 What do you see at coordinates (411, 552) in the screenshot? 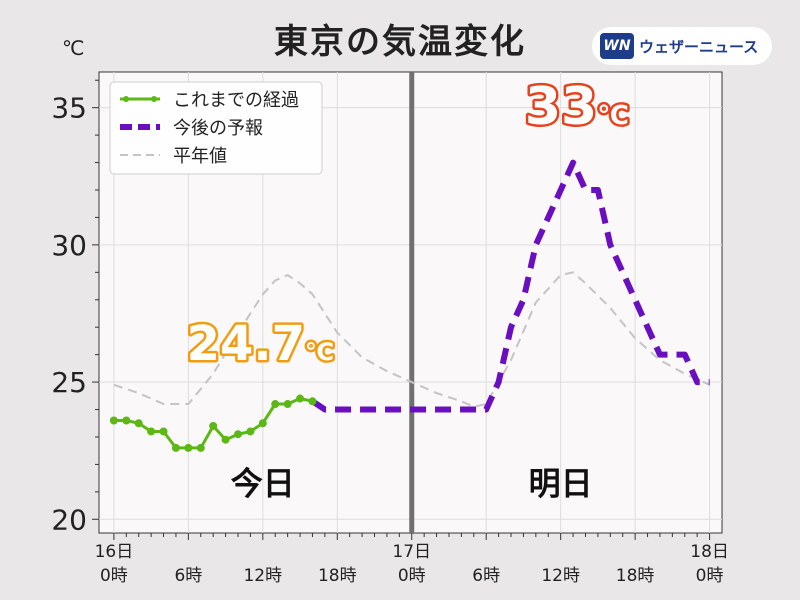
I see `x-tick-label-date: 17日` at bounding box center [411, 552].